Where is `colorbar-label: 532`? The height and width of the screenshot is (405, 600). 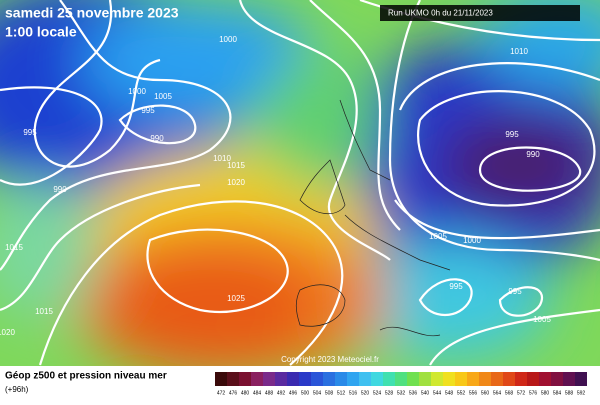 colorbar-label: 532 is located at coordinates (401, 393).